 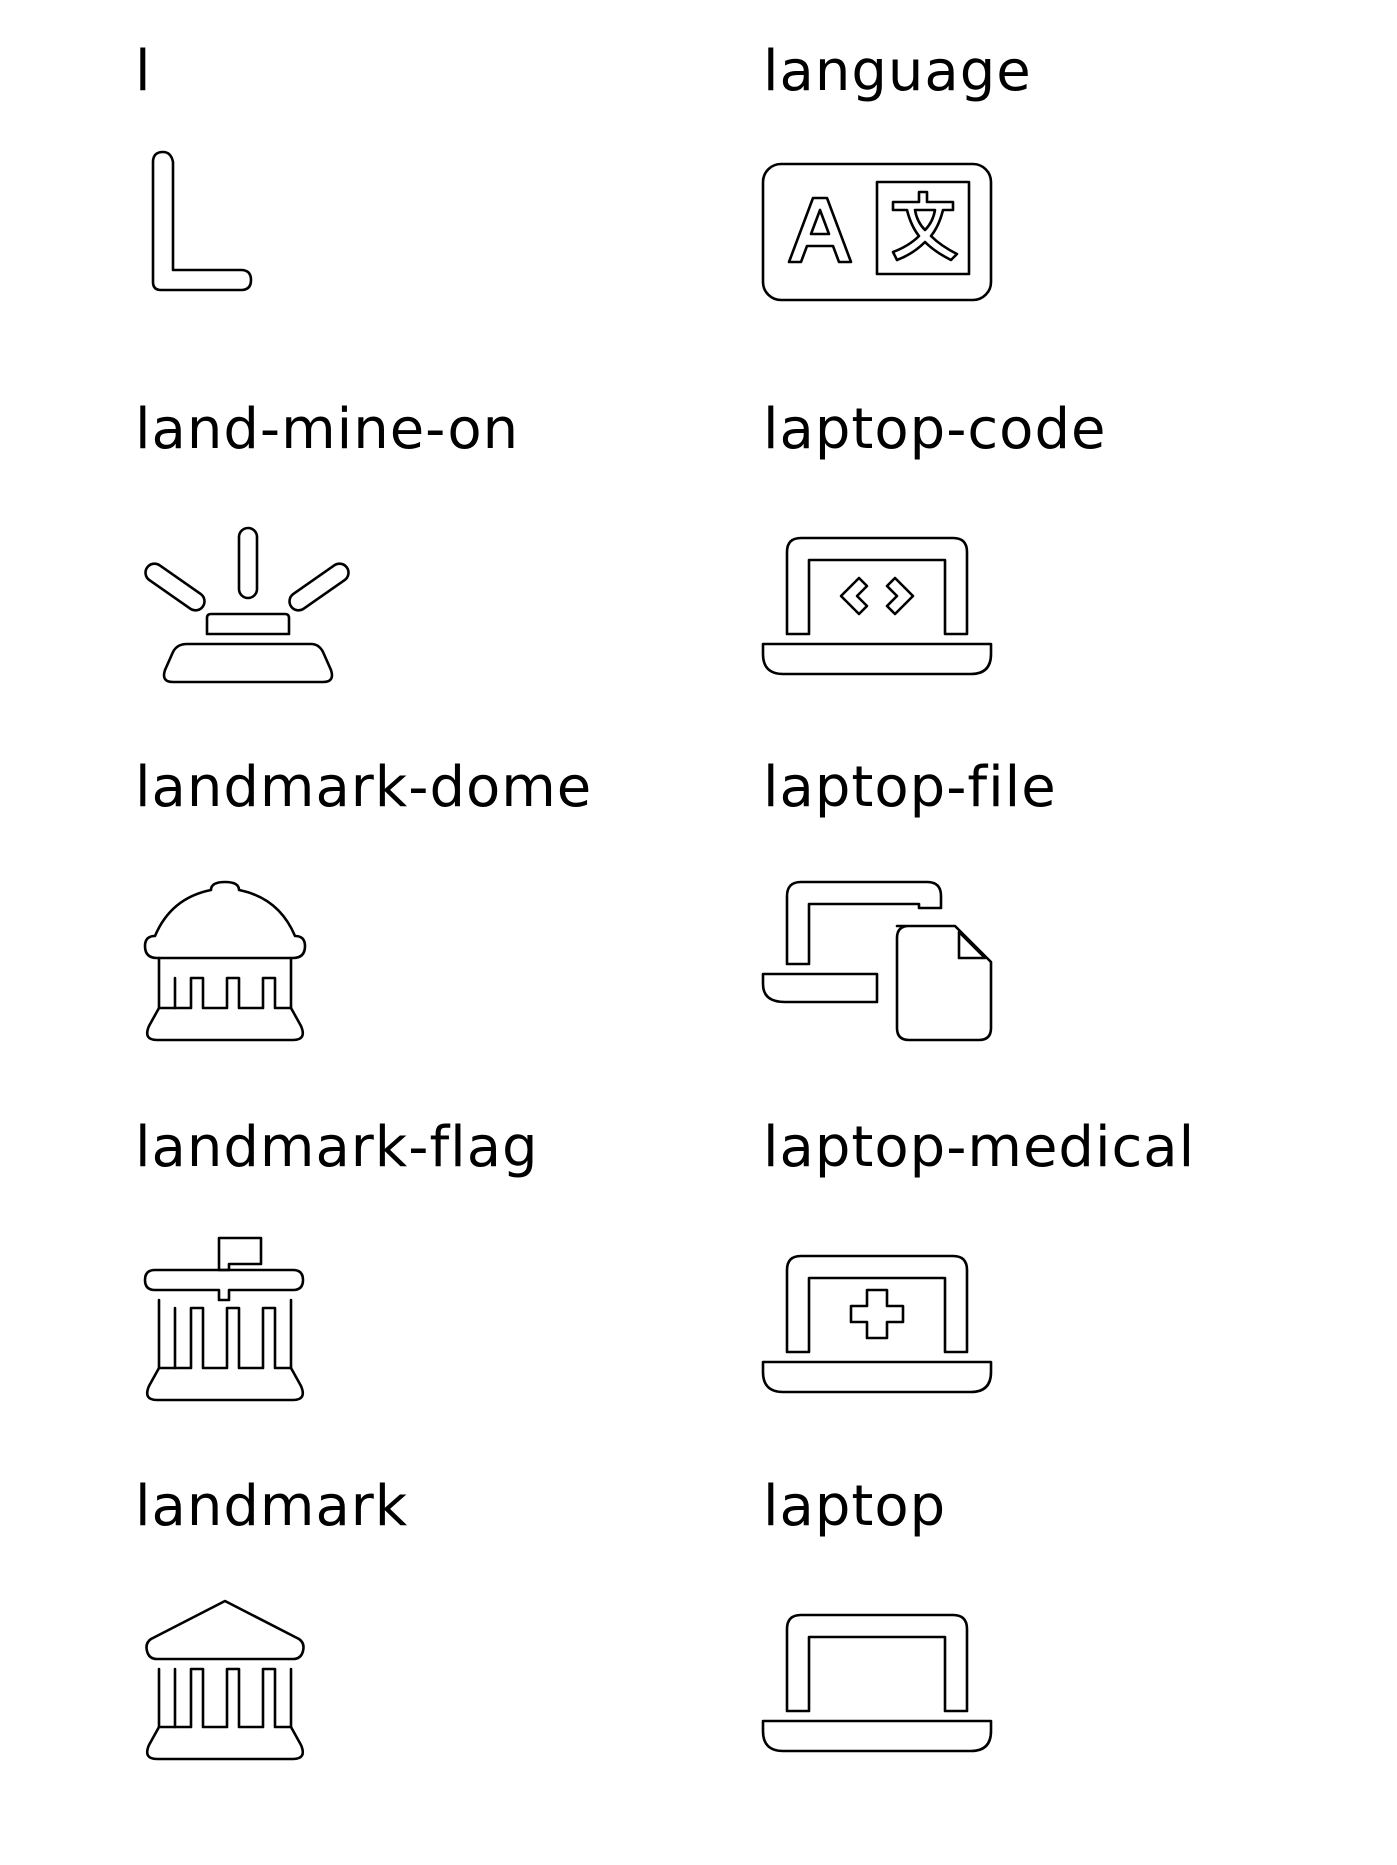 What do you see at coordinates (910, 787) in the screenshot?
I see `icon-label: laptop-file` at bounding box center [910, 787].